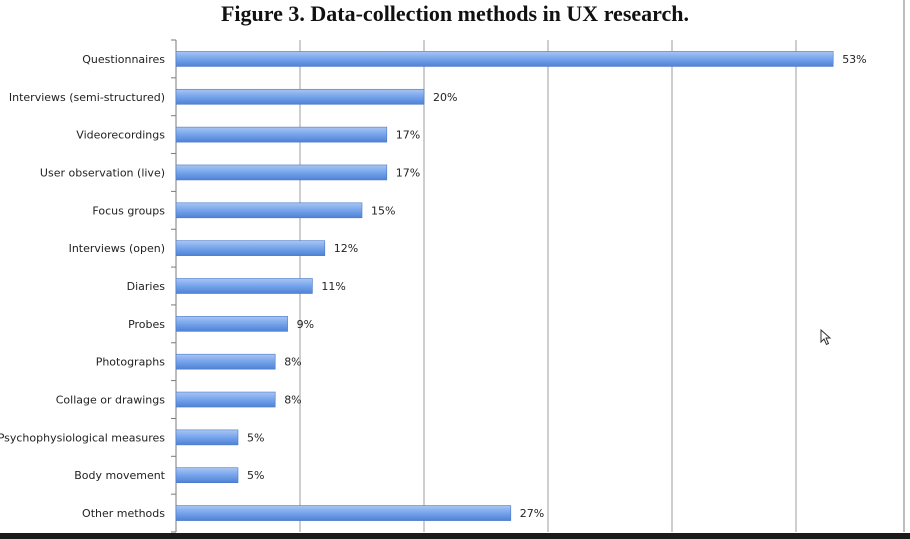 This screenshot has width=910, height=539. What do you see at coordinates (87, 97) in the screenshot?
I see `category-label: Interviews (semi-structured)` at bounding box center [87, 97].